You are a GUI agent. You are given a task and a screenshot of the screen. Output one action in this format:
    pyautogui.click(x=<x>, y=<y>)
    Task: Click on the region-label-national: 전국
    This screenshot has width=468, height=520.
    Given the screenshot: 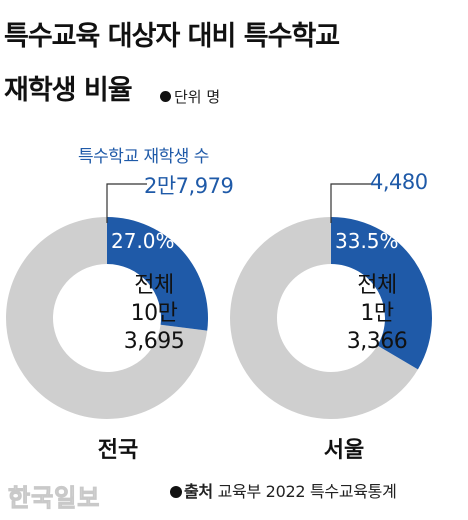 What is the action you would take?
    pyautogui.click(x=118, y=450)
    